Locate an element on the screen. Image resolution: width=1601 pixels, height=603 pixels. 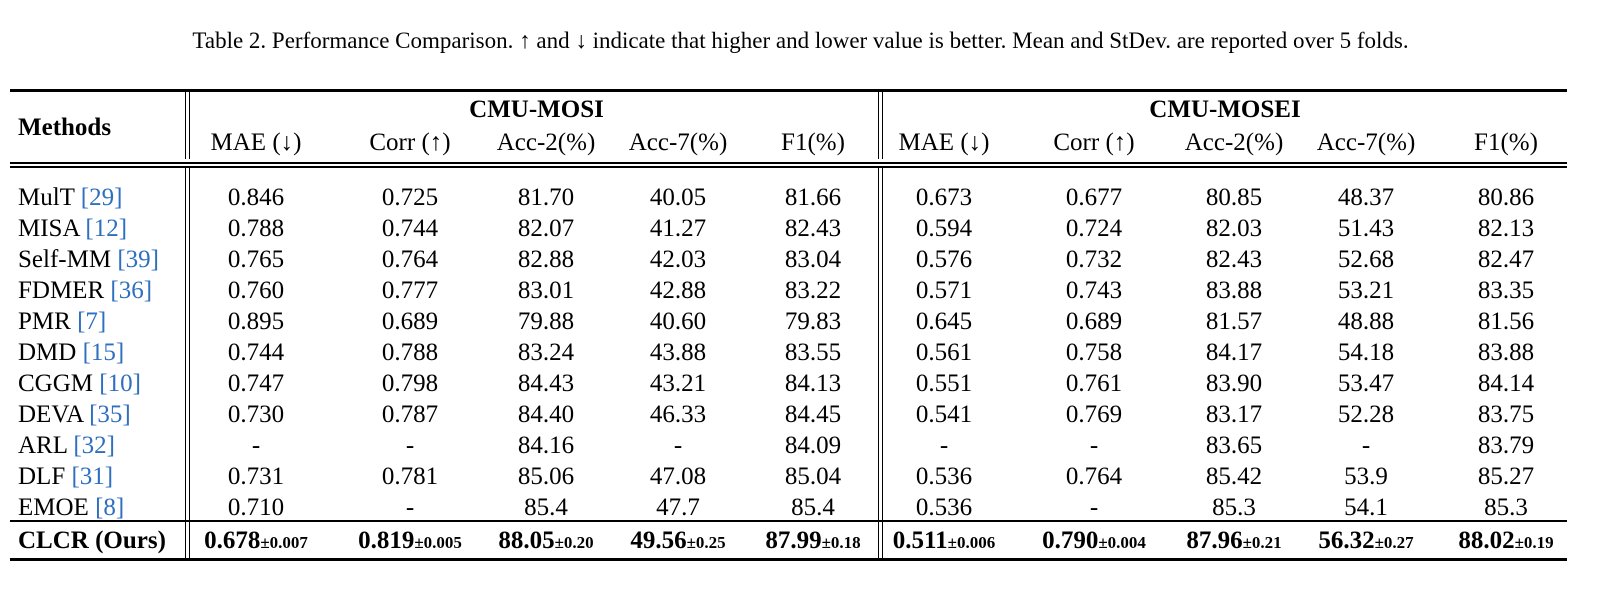
column-header: F1(%) is located at coordinates (813, 142).